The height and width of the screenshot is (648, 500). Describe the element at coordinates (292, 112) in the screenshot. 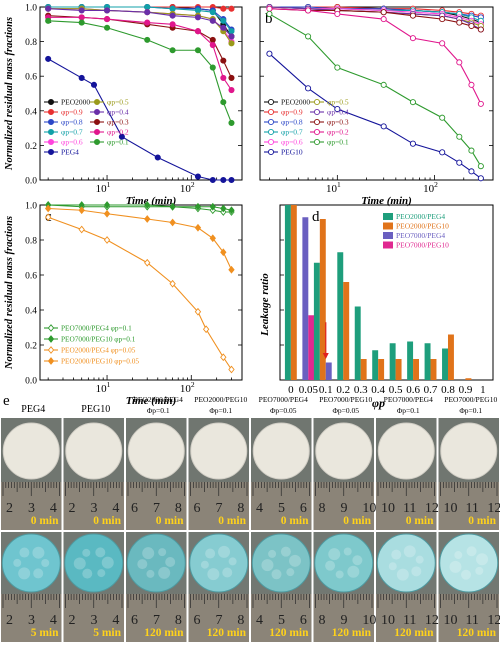

I see `legend-label: φp=0.9` at that location.